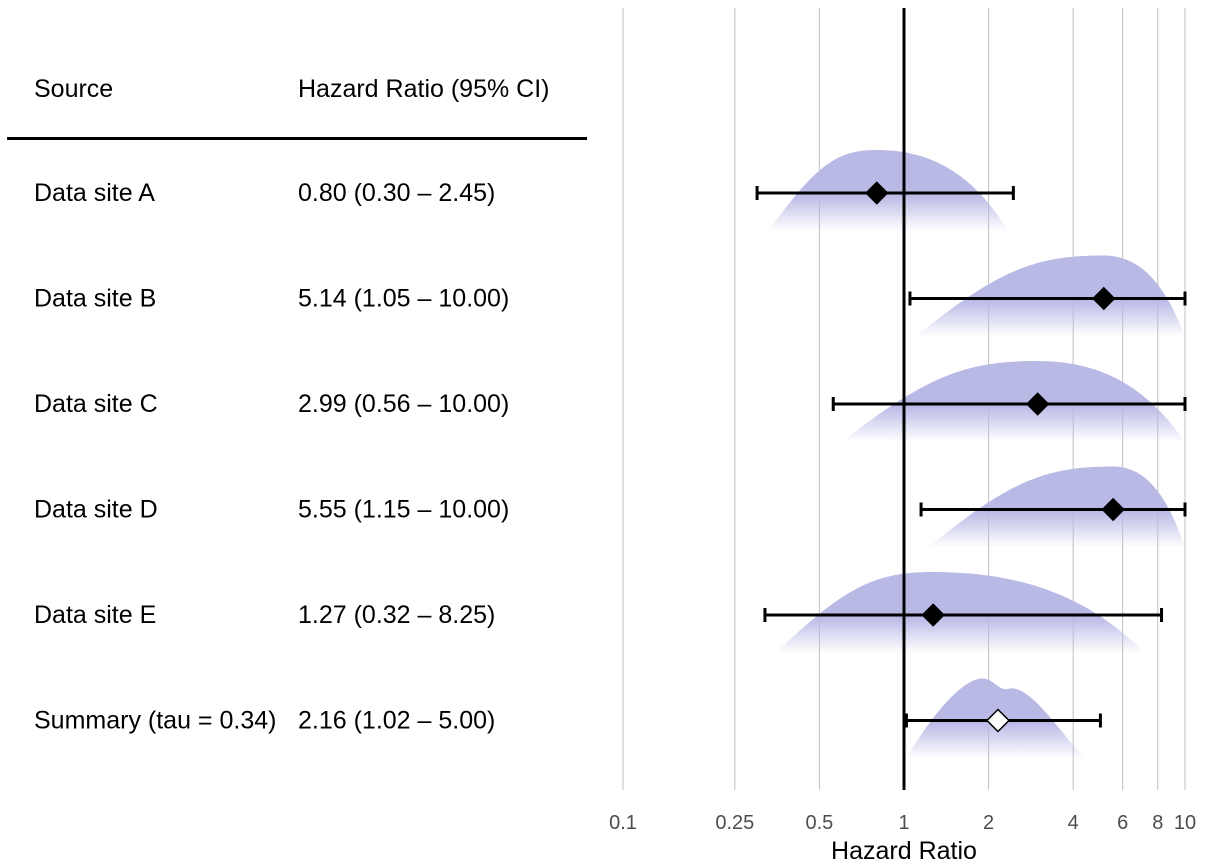 This screenshot has width=1207, height=867. Describe the element at coordinates (820, 823) in the screenshot. I see `tick-label: 0.5` at that location.